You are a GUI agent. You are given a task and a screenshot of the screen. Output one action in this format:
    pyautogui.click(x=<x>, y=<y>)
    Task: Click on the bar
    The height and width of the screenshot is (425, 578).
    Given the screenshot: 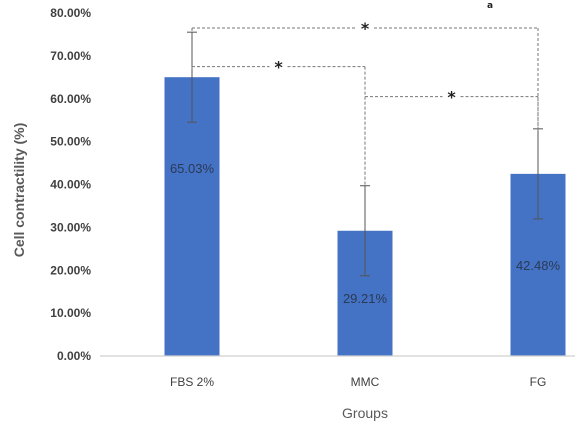 What is the action you would take?
    pyautogui.click(x=192, y=217)
    